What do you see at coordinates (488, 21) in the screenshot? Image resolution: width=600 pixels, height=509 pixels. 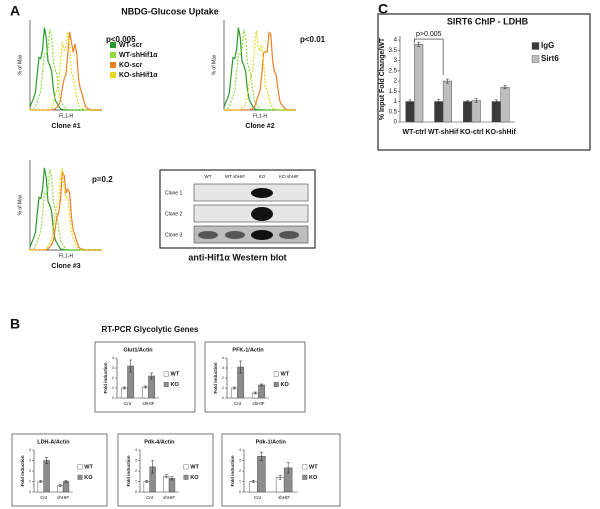 I see `chart-title: SIRT6 ChIP - LDHB` at bounding box center [488, 21].